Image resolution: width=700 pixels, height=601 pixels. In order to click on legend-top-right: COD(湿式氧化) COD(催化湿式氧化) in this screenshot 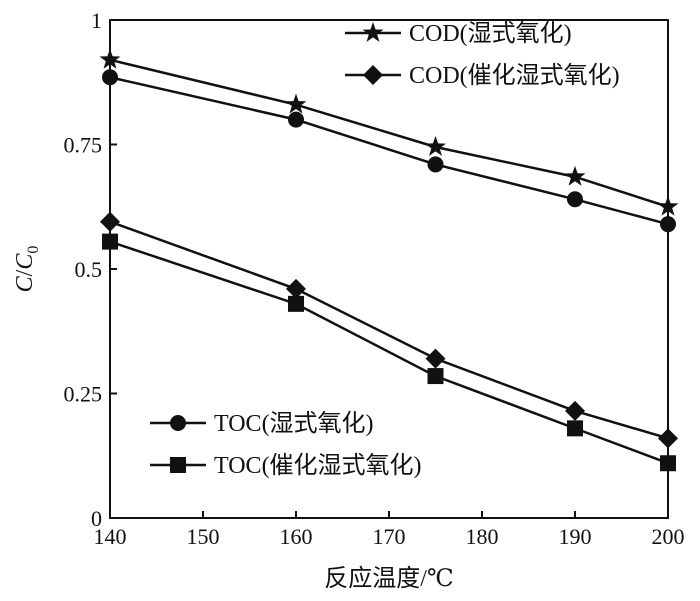, I will do `click(482, 54)`.